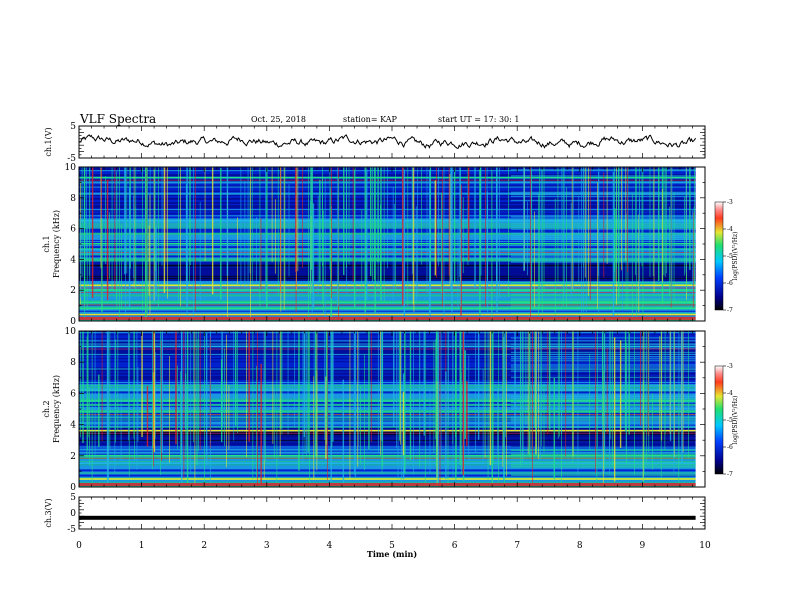 The image size is (792, 612). What do you see at coordinates (719, 420) in the screenshot?
I see `colorbar-ch2-scale` at bounding box center [719, 420].